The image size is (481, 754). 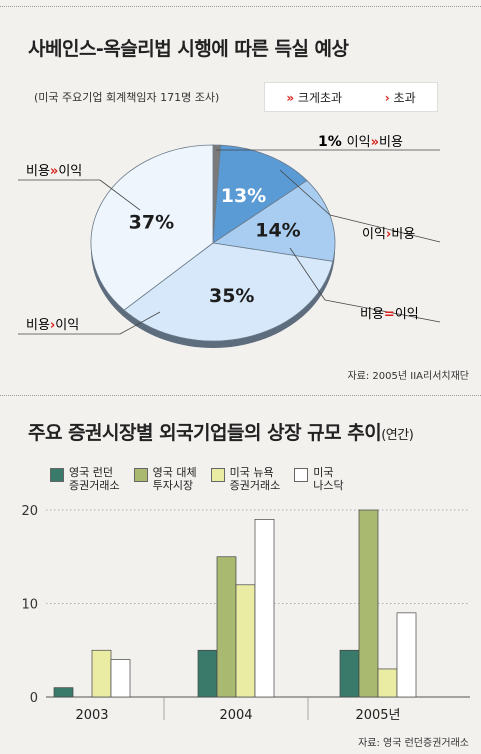 What do you see at coordinates (240, 395) in the screenshot?
I see `mid-divider` at bounding box center [240, 395].